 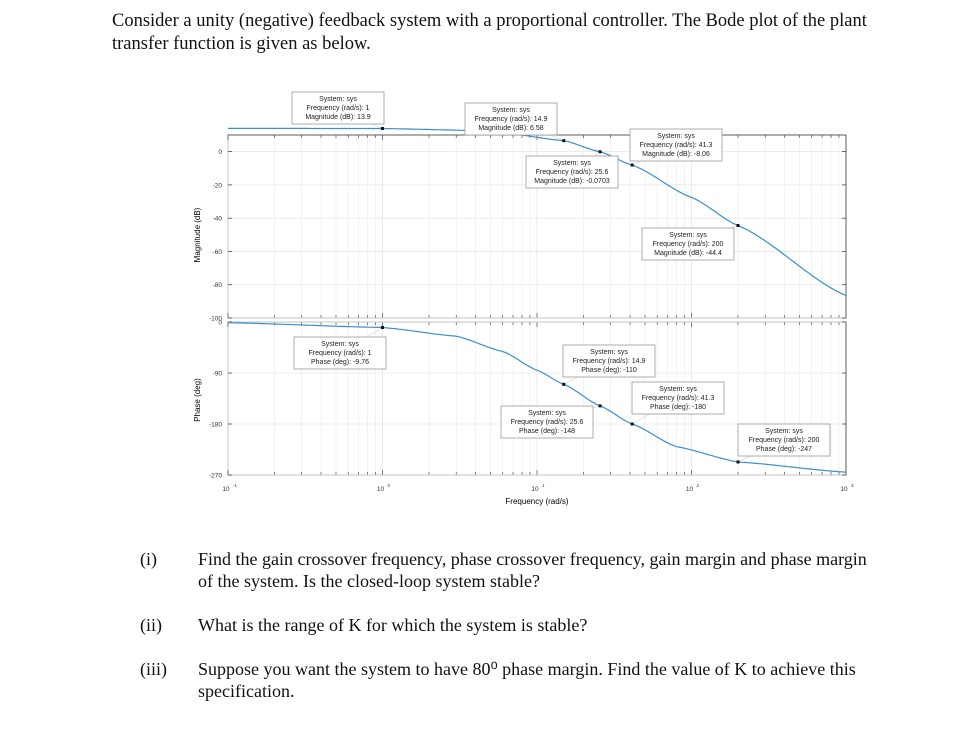 I want to click on phase-axis-label: Phase (deg), so click(x=197, y=400).